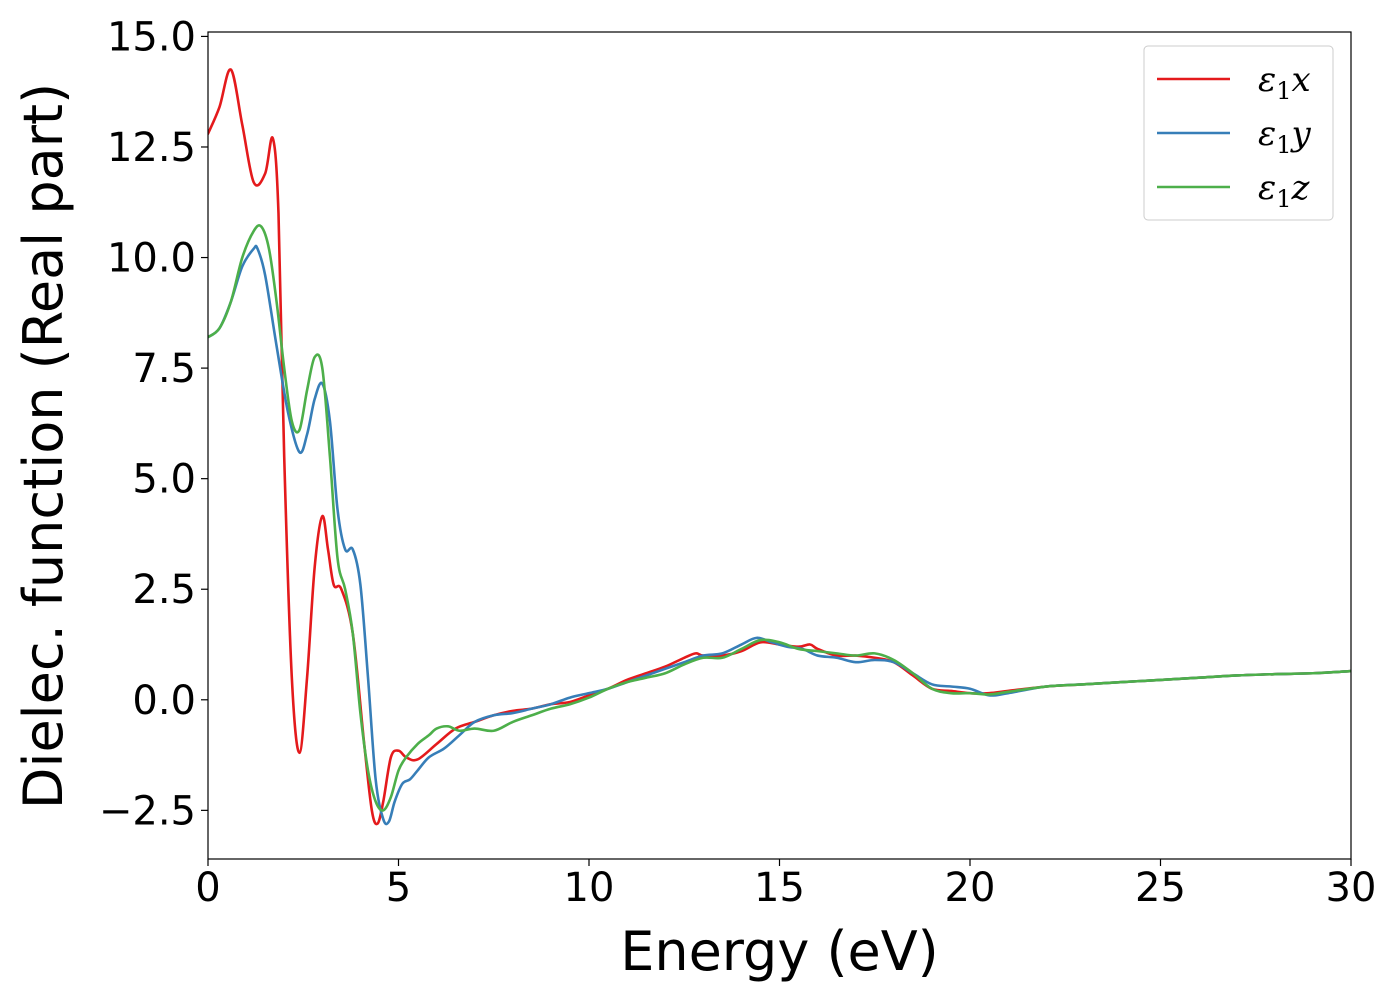 This screenshot has height=1000, width=1400. What do you see at coordinates (164, 369) in the screenshot?
I see `y-tick-label: 7.5` at bounding box center [164, 369].